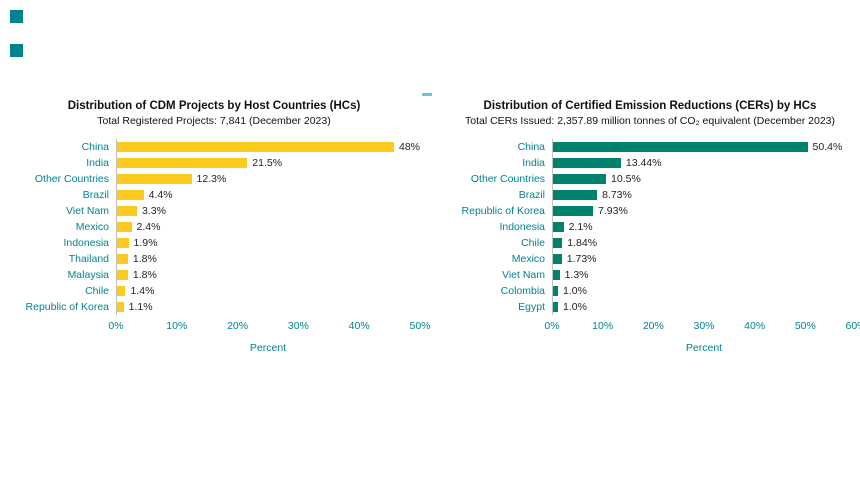 This screenshot has height=484, width=860. I want to click on bar-row: India 13.44%, so click(650, 163).